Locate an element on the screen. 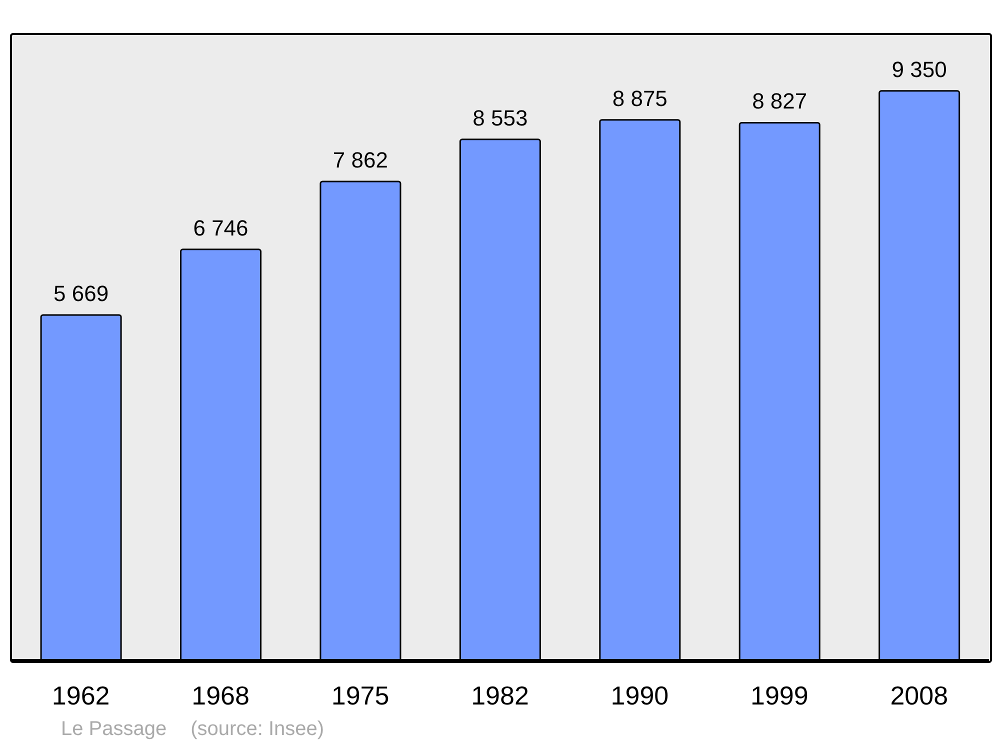 This screenshot has width=1000, height=747. data-label: 8 553 is located at coordinates (500, 117).